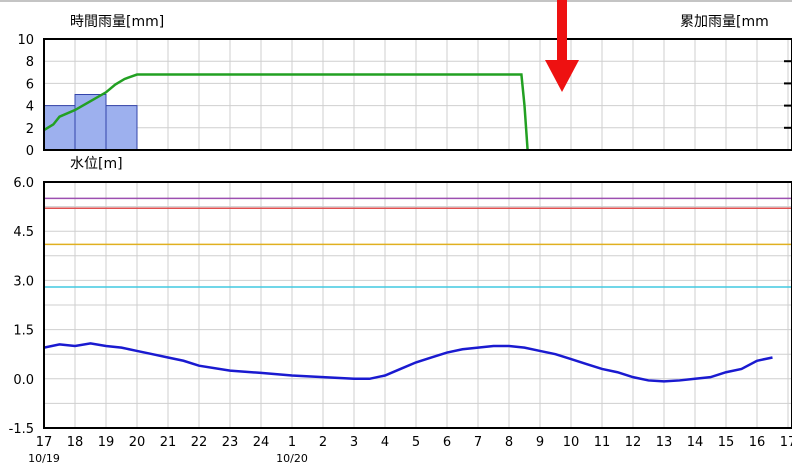 The height and width of the screenshot is (466, 792). Describe the element at coordinates (96, 164) in the screenshot. I see `water-level-label: 水位[m]` at that location.